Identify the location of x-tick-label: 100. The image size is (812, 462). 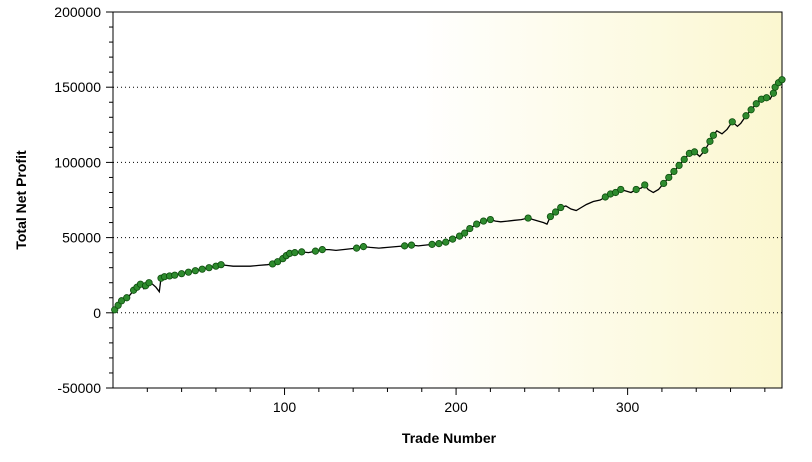
(285, 407).